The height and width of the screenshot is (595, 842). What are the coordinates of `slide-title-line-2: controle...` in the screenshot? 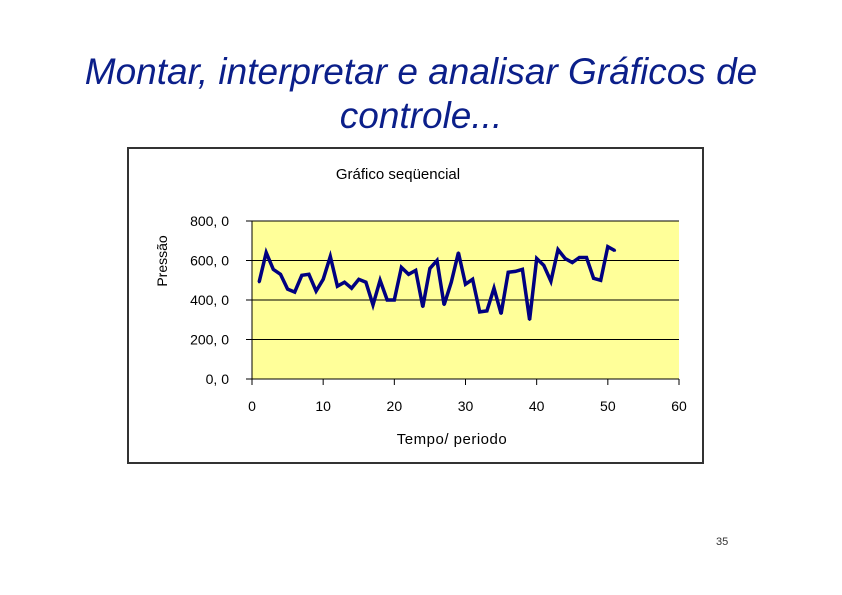 It's located at (421, 115).